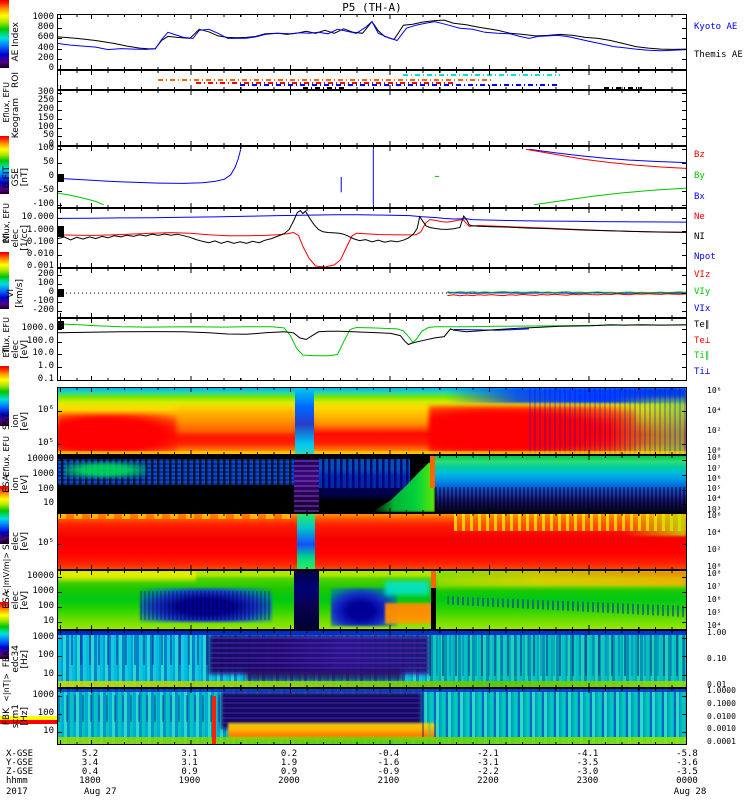 The width and height of the screenshot is (750, 800). I want to click on ephemeris-value: -3.6, so click(687, 763).